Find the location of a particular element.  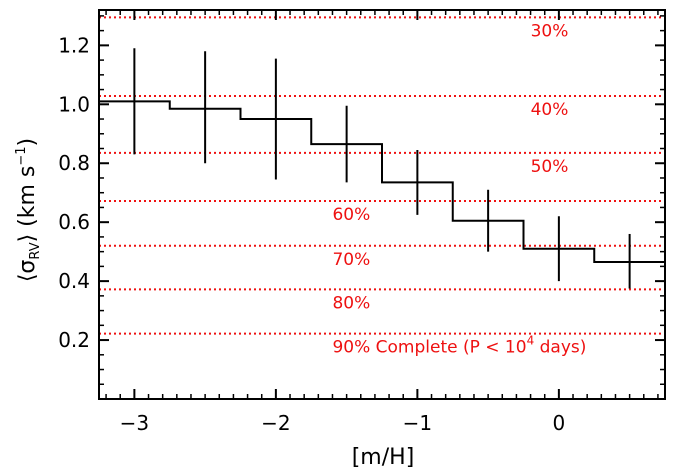

y-tick-label: 0.6 is located at coordinates (74, 222).